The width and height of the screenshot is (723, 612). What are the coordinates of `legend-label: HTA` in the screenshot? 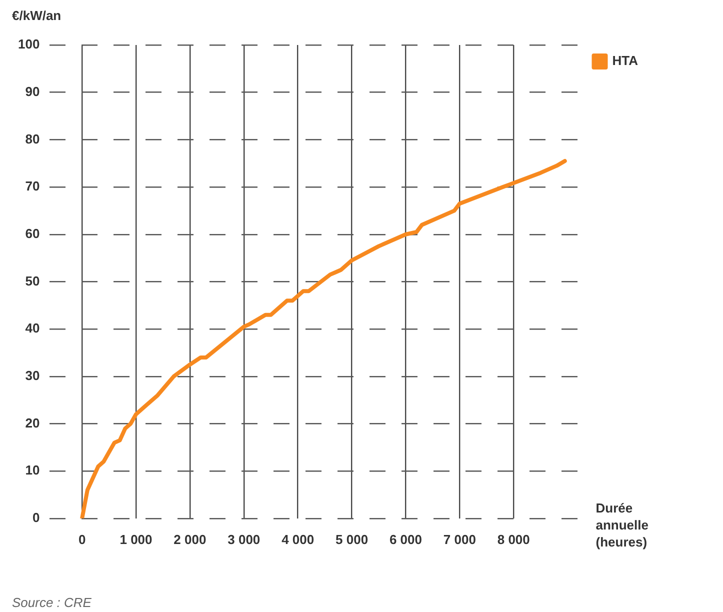 It's located at (625, 60).